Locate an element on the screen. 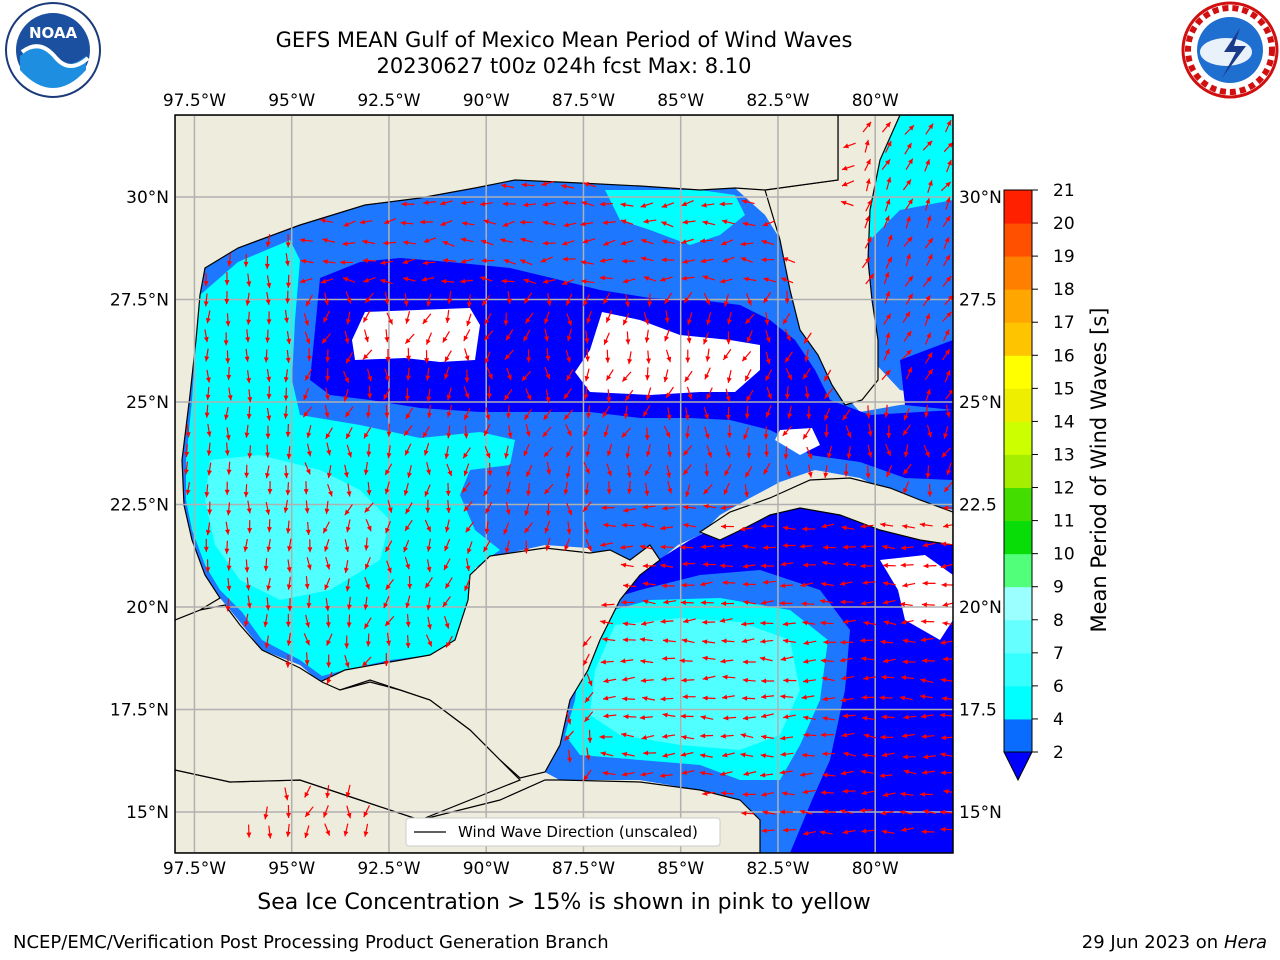 The width and height of the screenshot is (1280, 960). lon-tick-label-top: 97.5°W is located at coordinates (194, 101).